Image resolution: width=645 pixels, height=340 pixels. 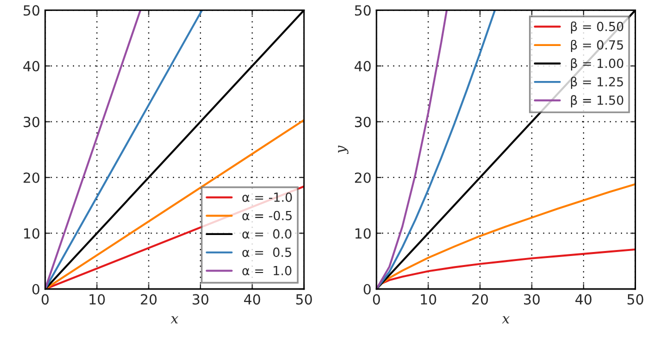 What do you see at coordinates (267, 197) in the screenshot?
I see `legend-label: α = -1.0` at bounding box center [267, 197].